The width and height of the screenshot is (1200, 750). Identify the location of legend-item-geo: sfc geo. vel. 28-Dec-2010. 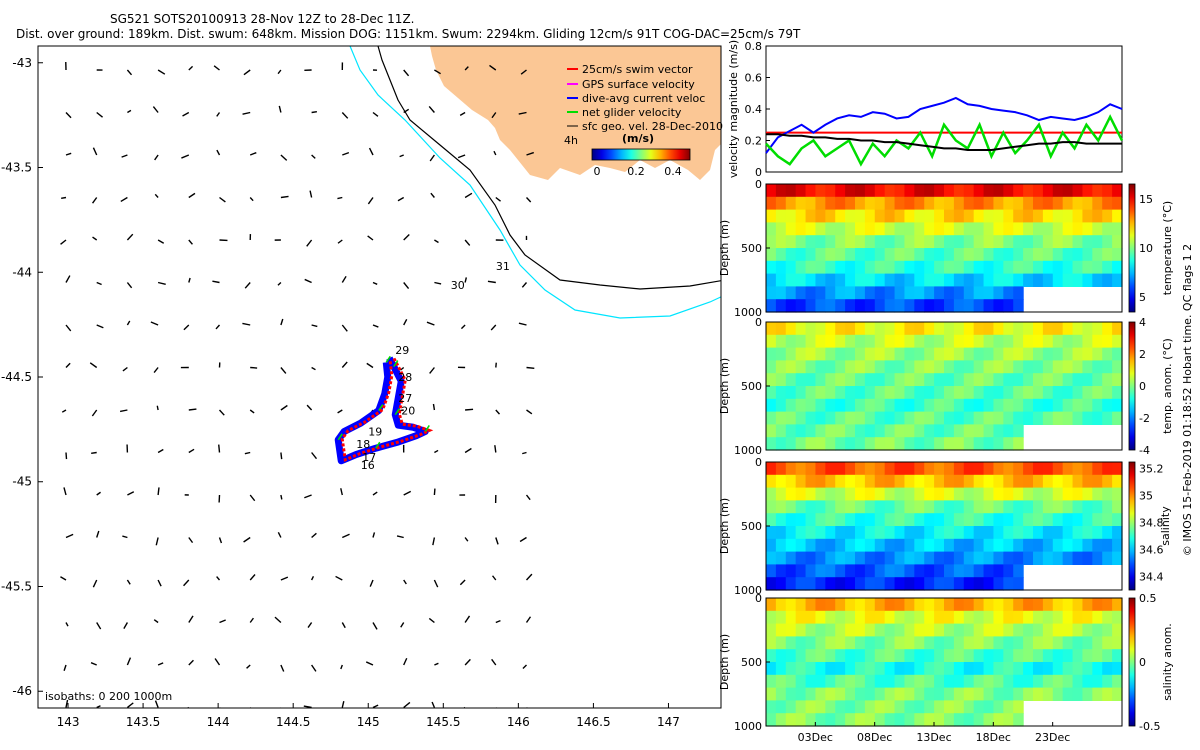
(652, 126).